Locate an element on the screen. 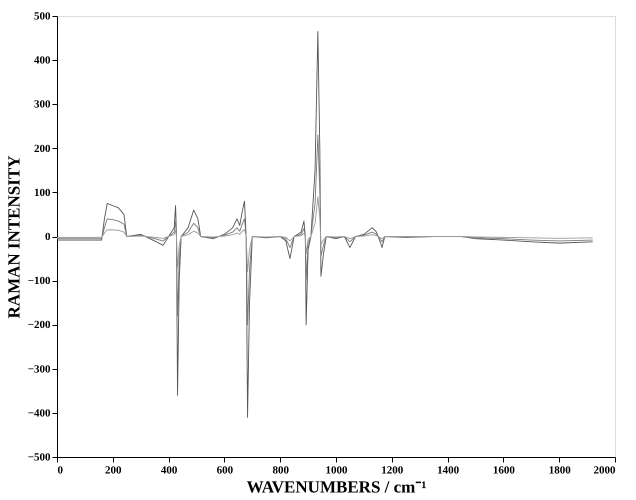  x-tick-label: 1000 is located at coordinates (337, 470).